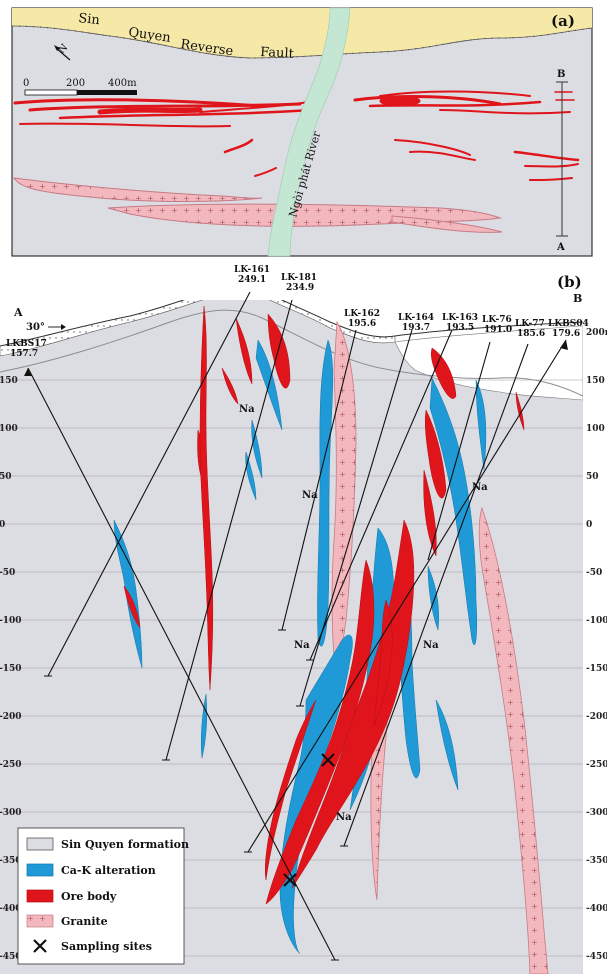  What do you see at coordinates (11, 813) in the screenshot?
I see `left-tick-label: -300` at bounding box center [11, 813].